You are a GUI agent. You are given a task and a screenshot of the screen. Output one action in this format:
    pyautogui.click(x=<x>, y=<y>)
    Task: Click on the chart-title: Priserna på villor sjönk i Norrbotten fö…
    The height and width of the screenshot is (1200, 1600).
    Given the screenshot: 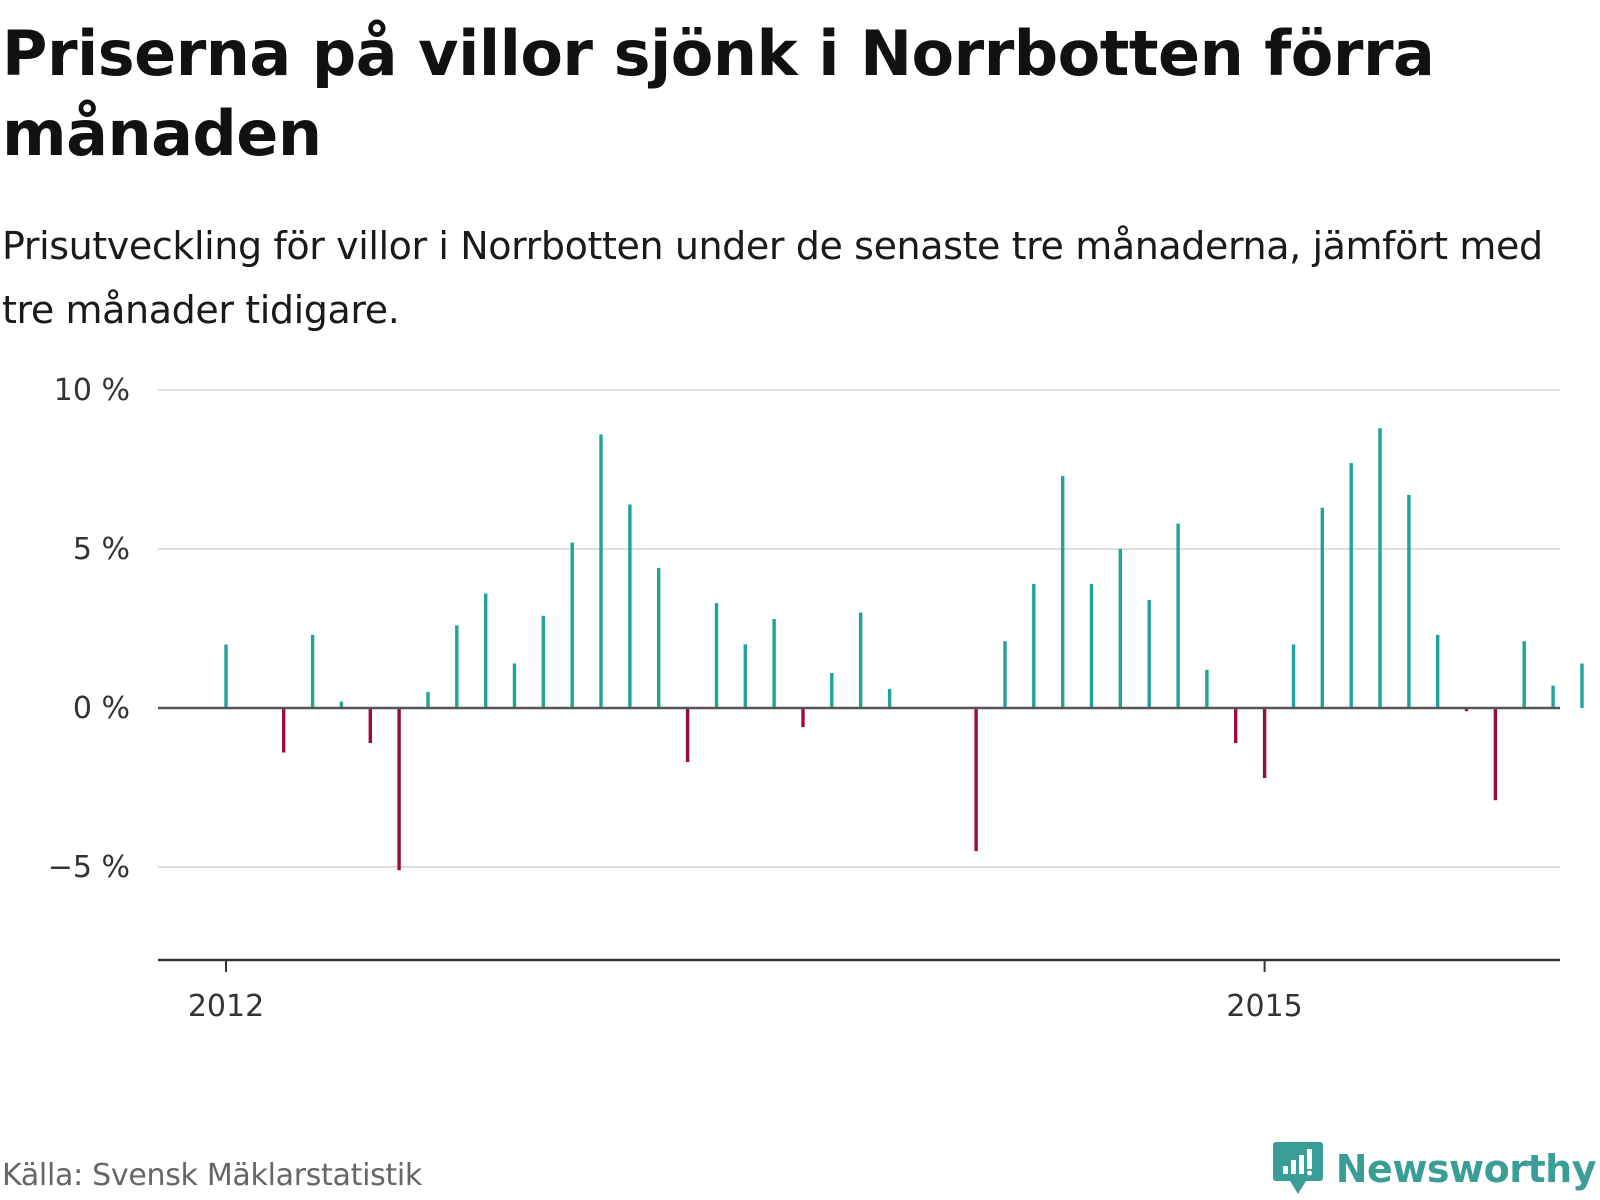 What is the action you would take?
    pyautogui.click(x=718, y=93)
    